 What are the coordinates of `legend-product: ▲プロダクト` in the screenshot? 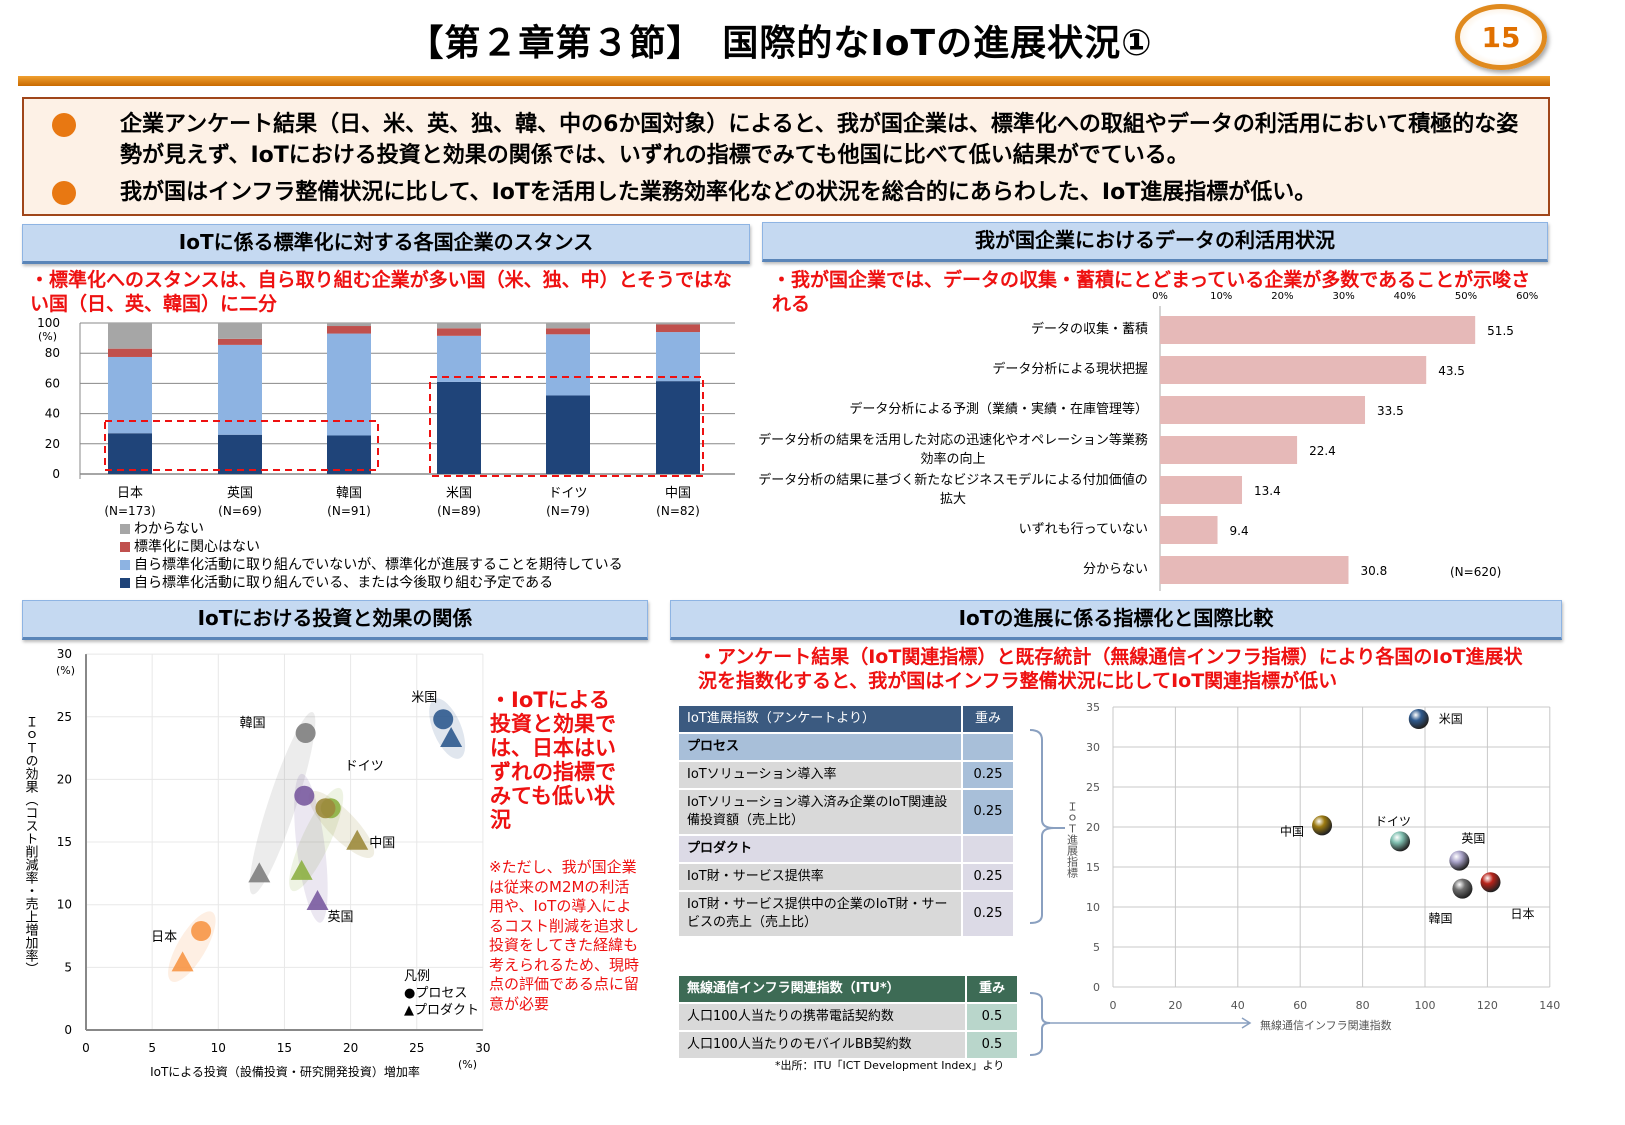 It's located at (441, 1010).